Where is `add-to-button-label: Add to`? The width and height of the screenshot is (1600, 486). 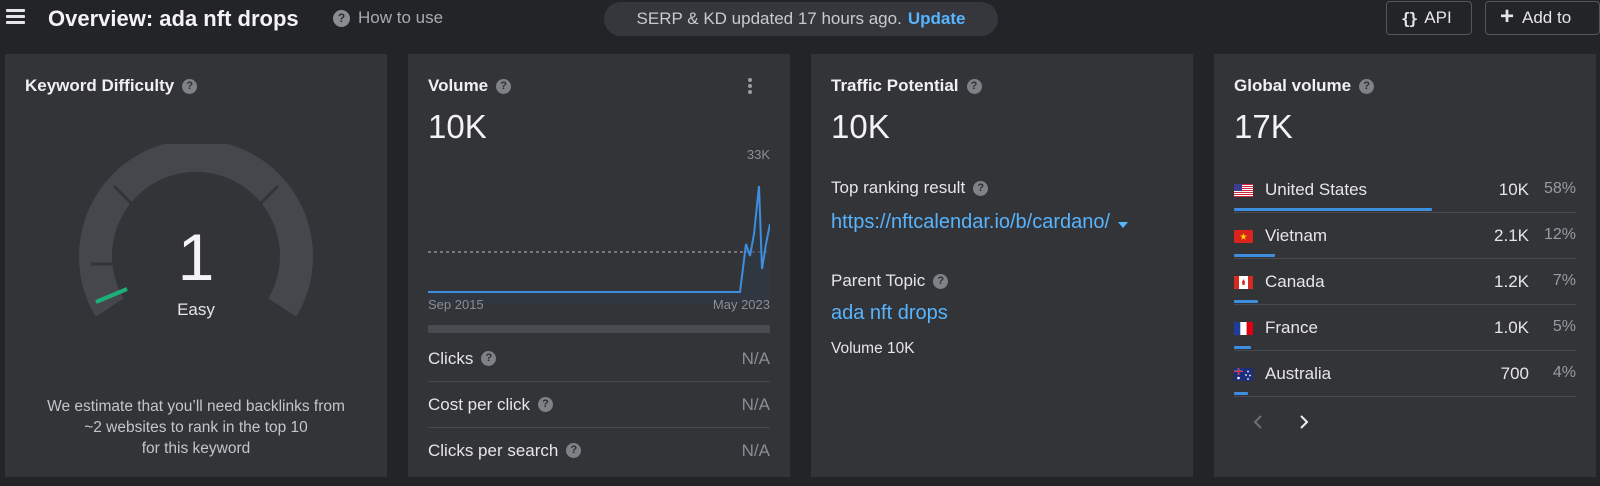
add-to-button-label: Add to is located at coordinates (1547, 17).